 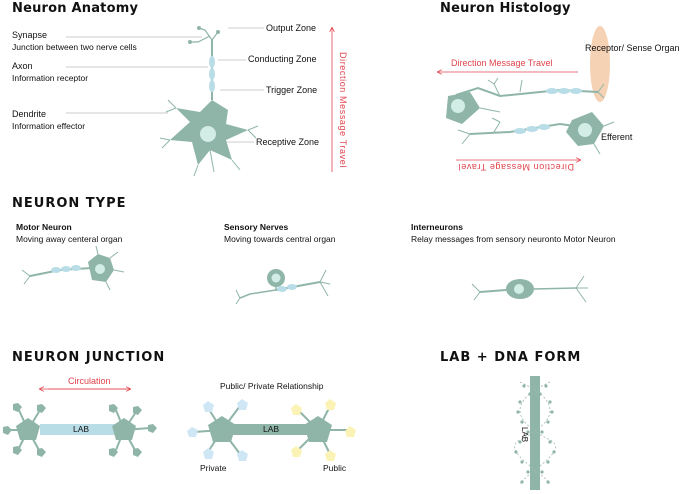 What do you see at coordinates (282, 59) in the screenshot?
I see `conducting-zone-label: Conducting Zone` at bounding box center [282, 59].